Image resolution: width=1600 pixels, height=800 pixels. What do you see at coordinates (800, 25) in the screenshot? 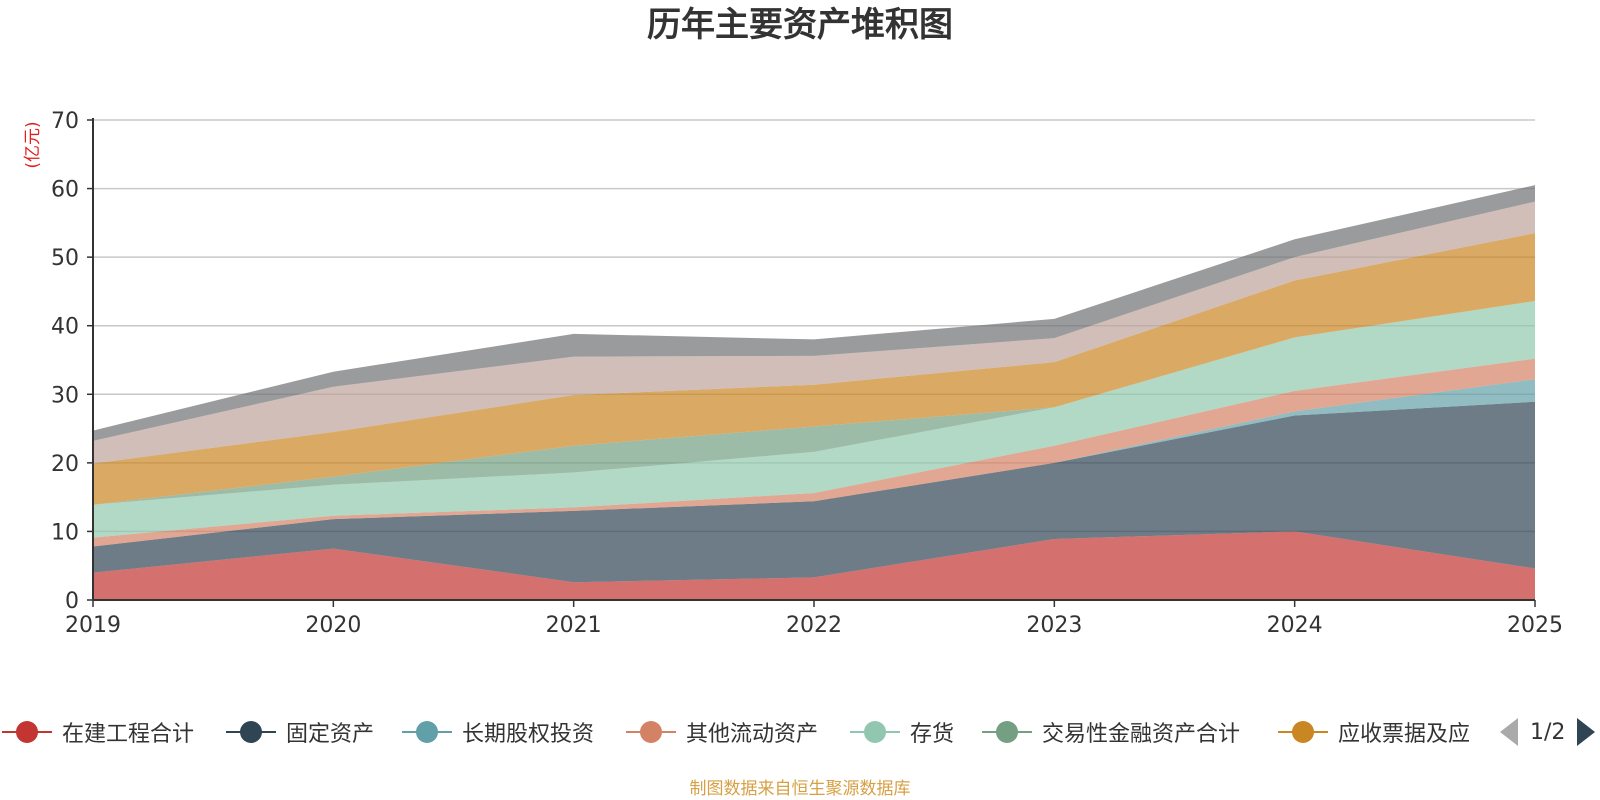
I see `chart-title: 历年主要资产堆积图` at bounding box center [800, 25].